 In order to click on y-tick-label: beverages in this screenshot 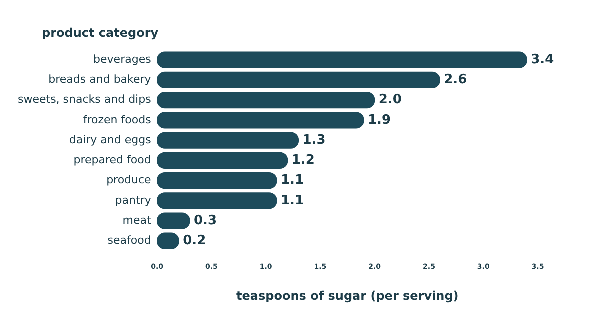, I will do `click(123, 59)`.